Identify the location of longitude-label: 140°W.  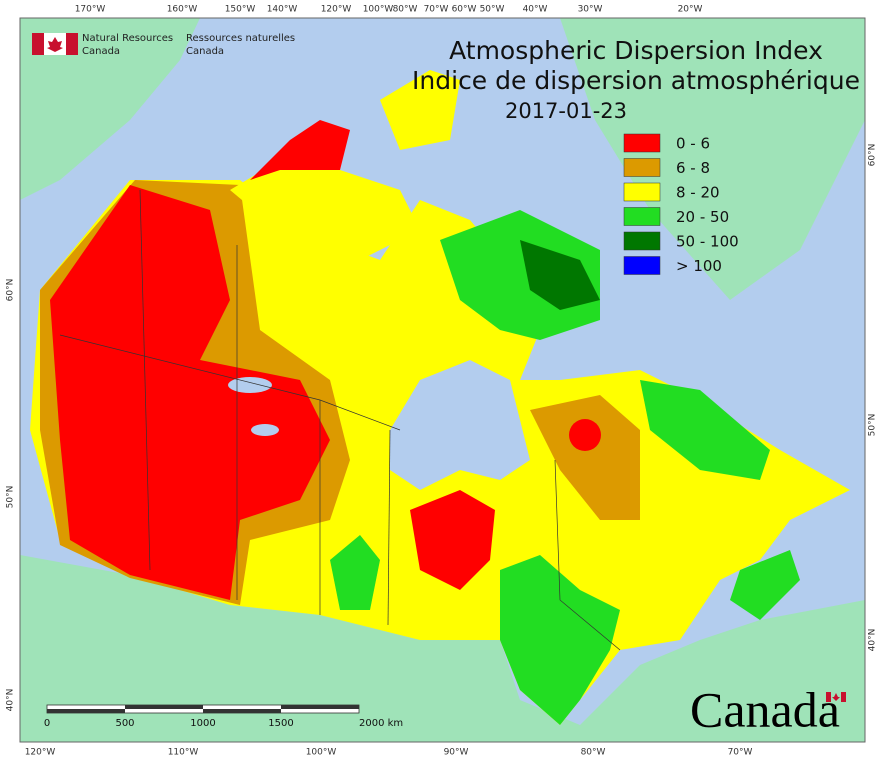
(282, 10).